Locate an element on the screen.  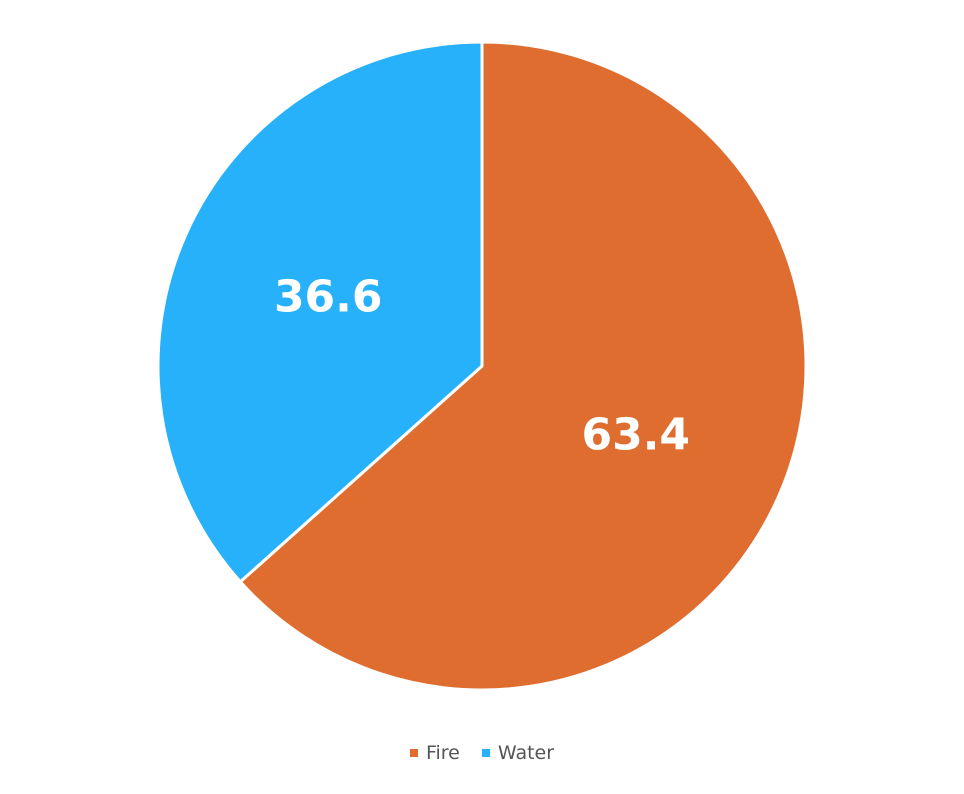
legend-label-water: Water is located at coordinates (526, 753).